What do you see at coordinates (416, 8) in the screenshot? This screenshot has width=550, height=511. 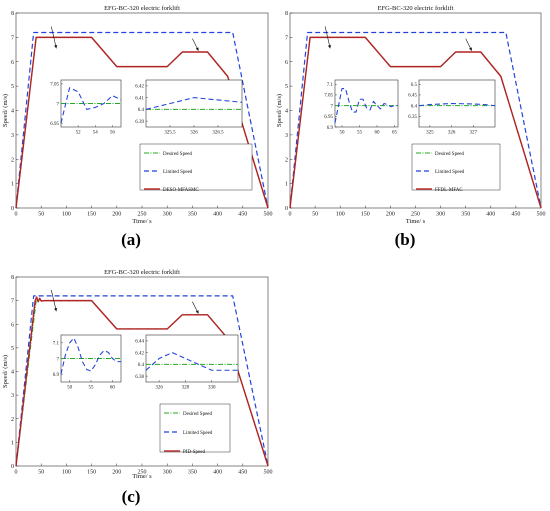 I see `panel-b-title: EFG-BC-320 electric forklift` at bounding box center [416, 8].